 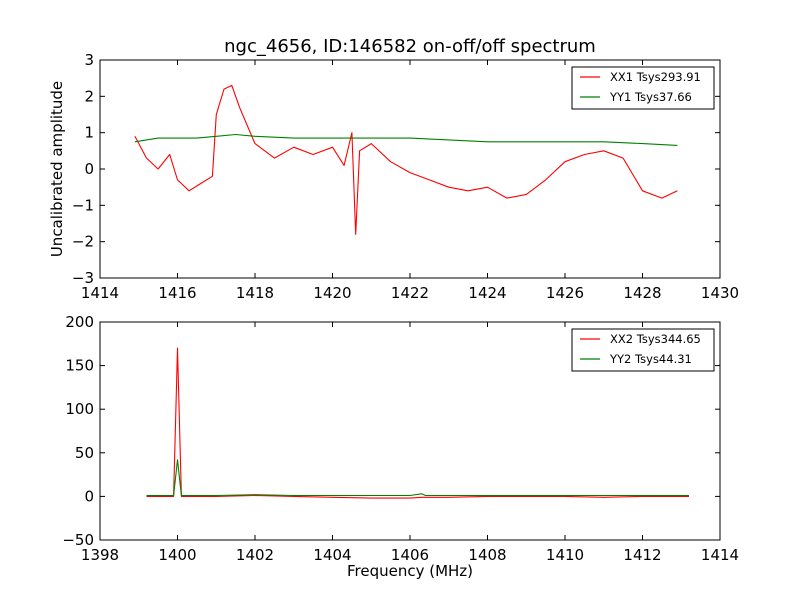 I want to click on top-x-tick-label: 1414, so click(x=100, y=293).